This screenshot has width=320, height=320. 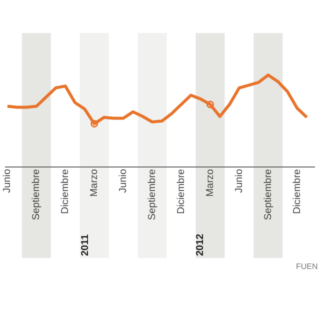 What do you see at coordinates (200, 244) in the screenshot?
I see `text: 2012` at bounding box center [200, 244].